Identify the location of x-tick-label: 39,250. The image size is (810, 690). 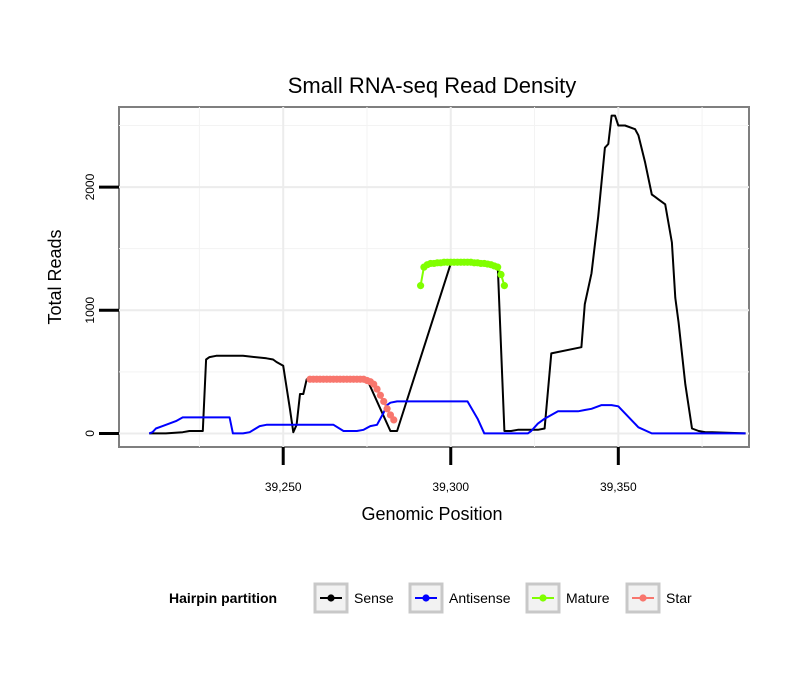
(283, 487).